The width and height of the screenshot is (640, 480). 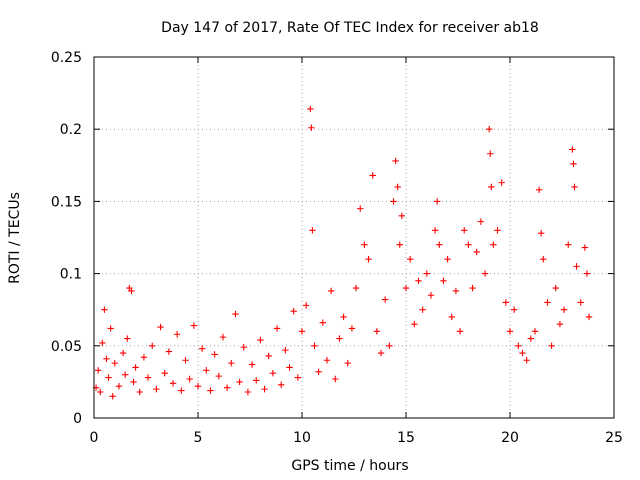 I want to click on x-tick-label: 25, so click(x=614, y=438).